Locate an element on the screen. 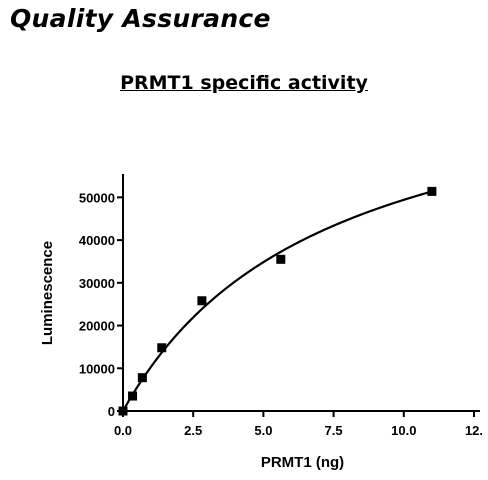 This screenshot has width=488, height=480. x-tick-label: 5.0 is located at coordinates (263, 430).